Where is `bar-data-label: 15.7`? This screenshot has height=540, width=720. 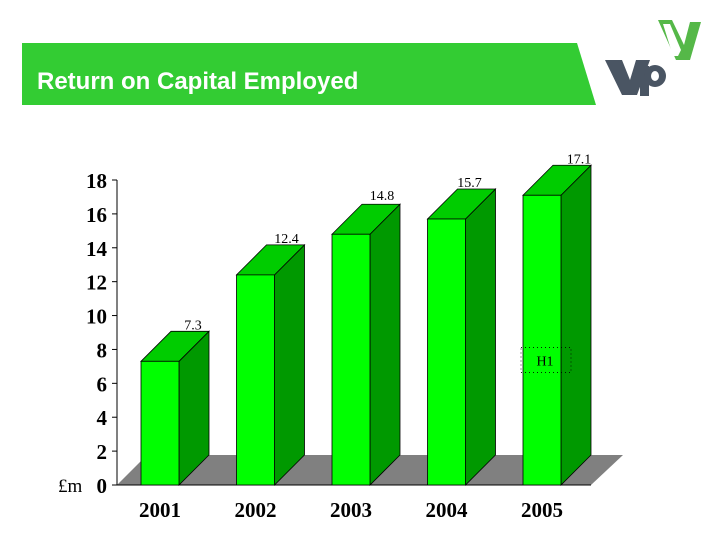
bar-data-label: 15.7 is located at coordinates (469, 183).